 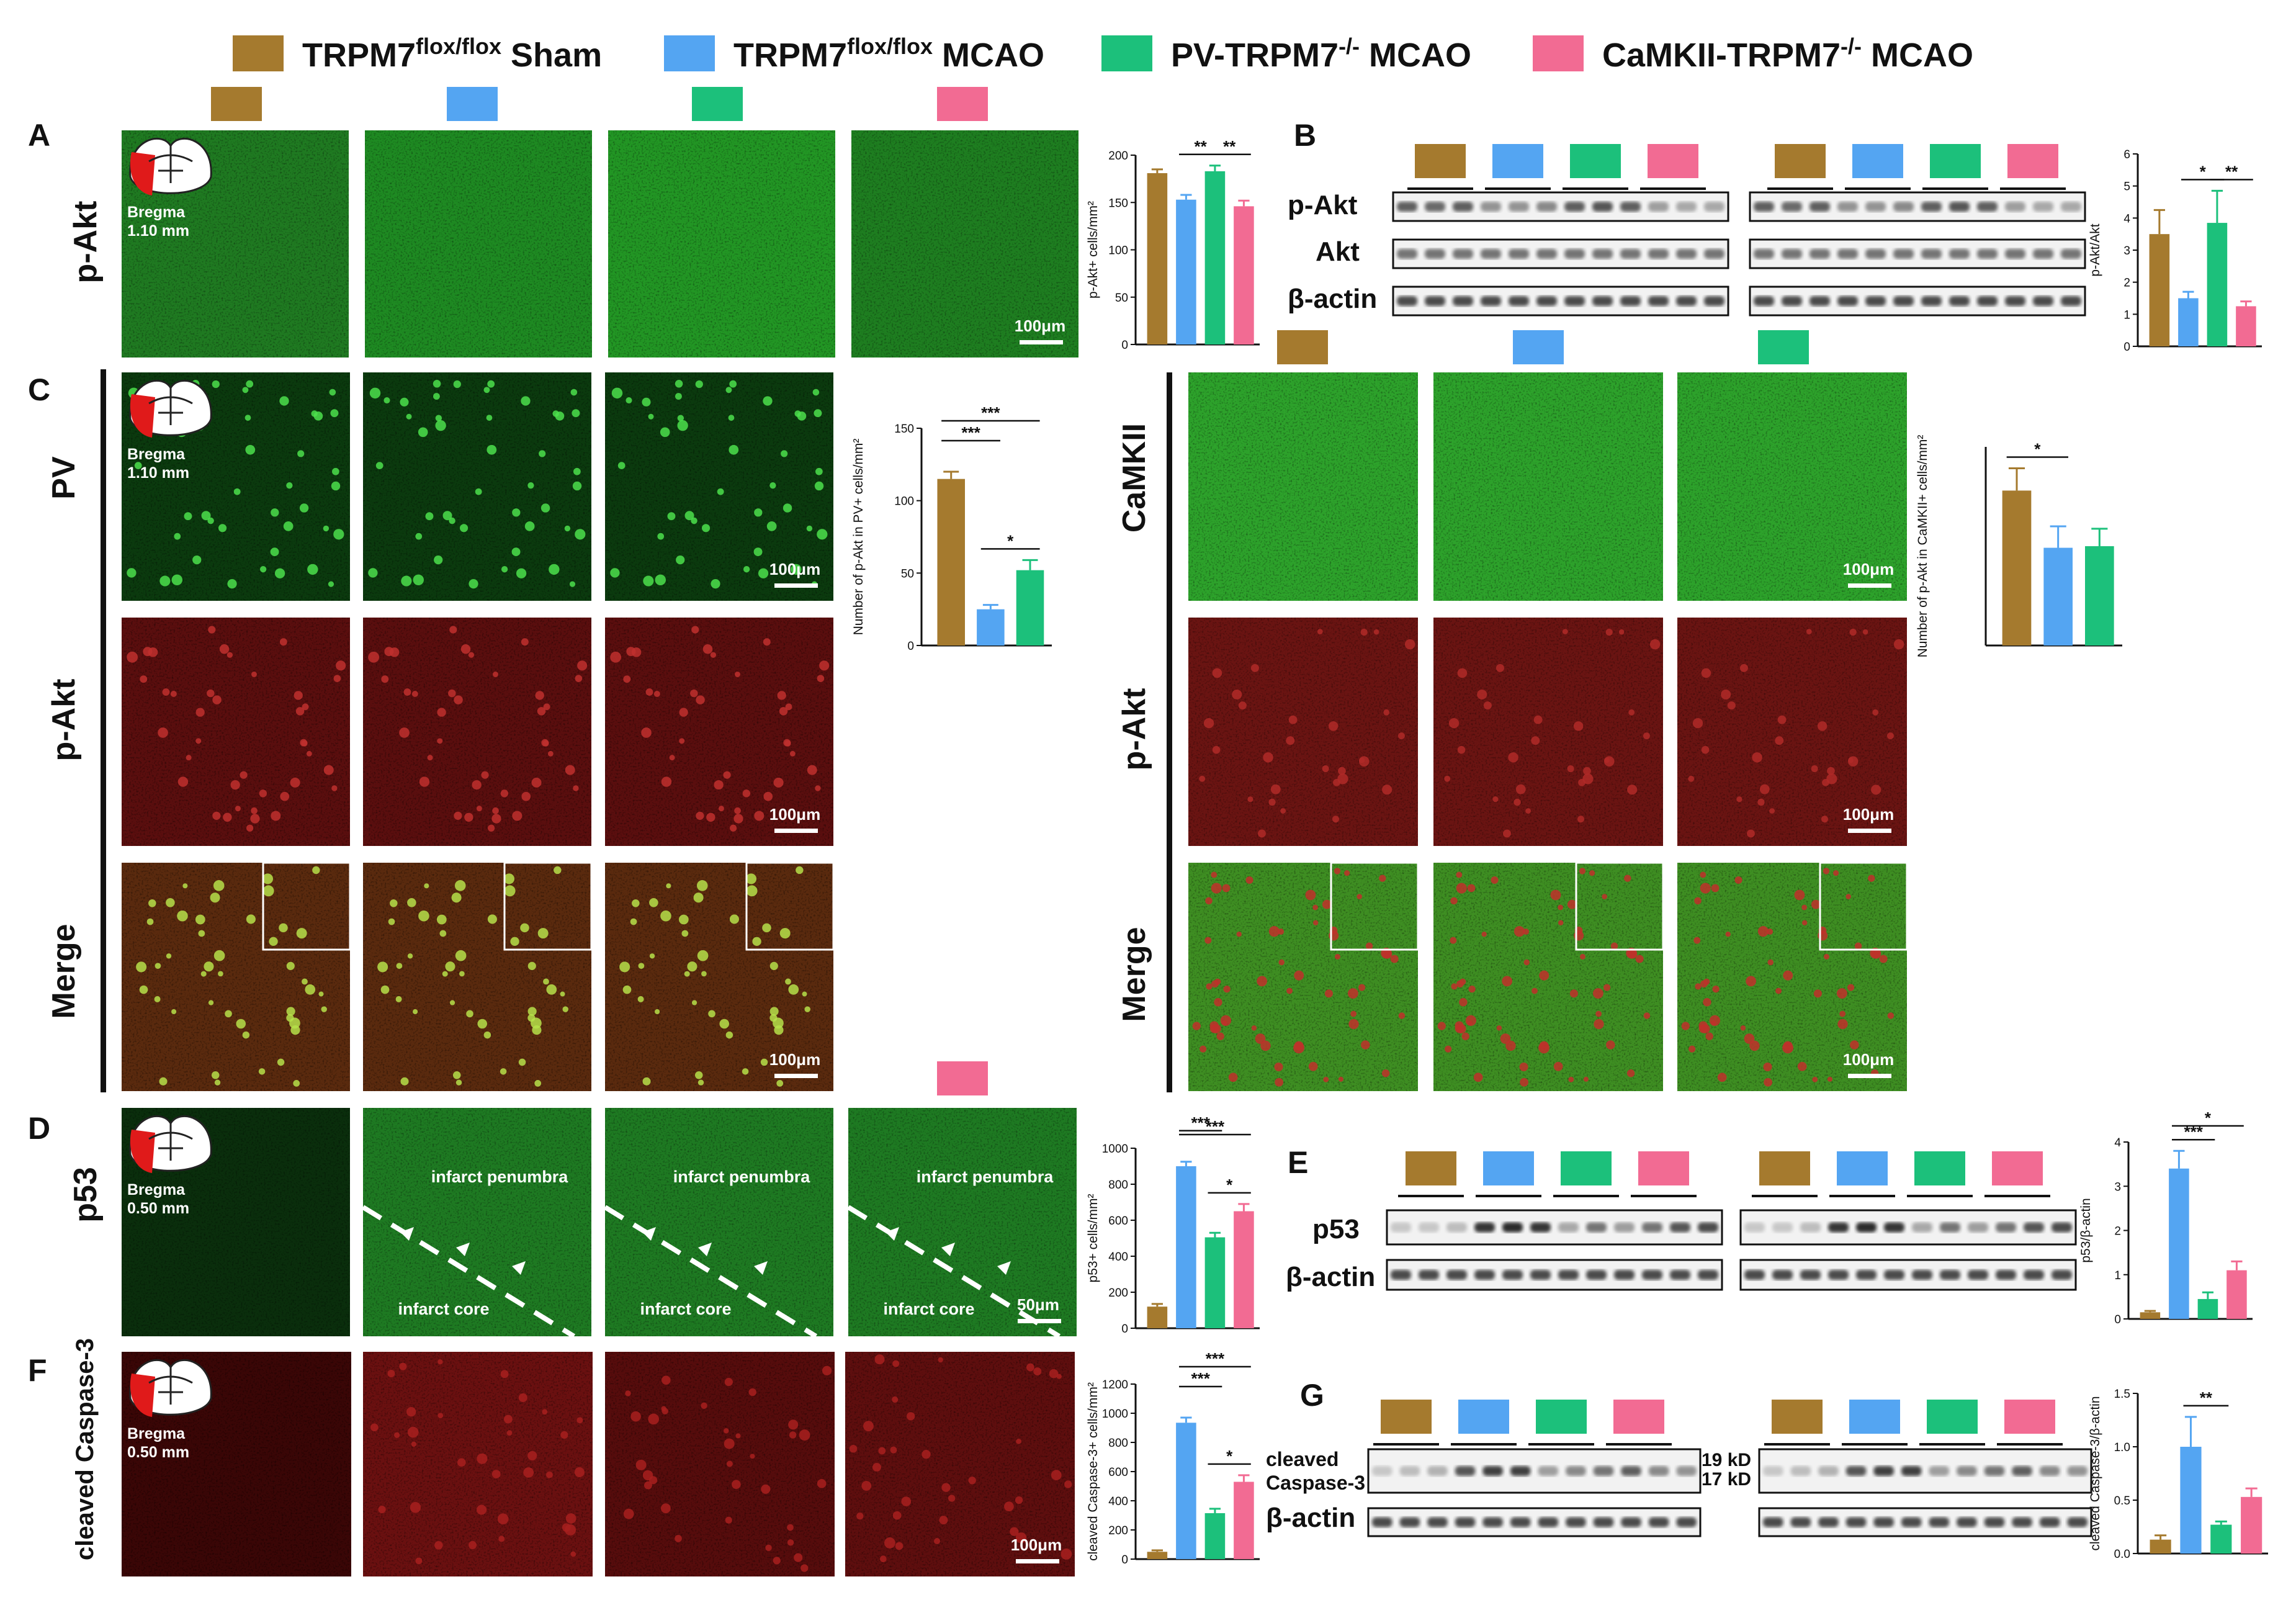 What do you see at coordinates (910, 646) in the screenshot?
I see `y-tick-label: 0` at bounding box center [910, 646].